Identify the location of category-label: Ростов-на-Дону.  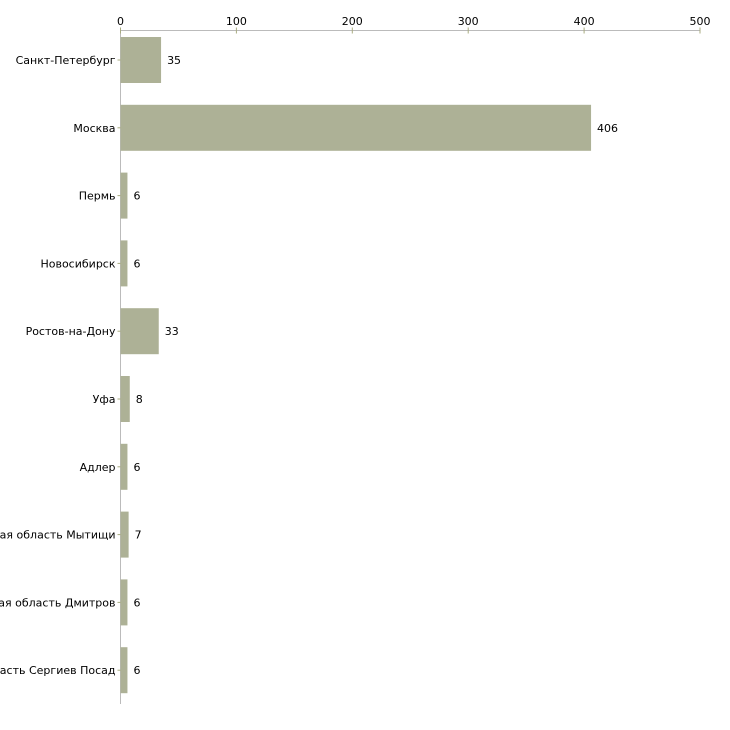
(71, 331).